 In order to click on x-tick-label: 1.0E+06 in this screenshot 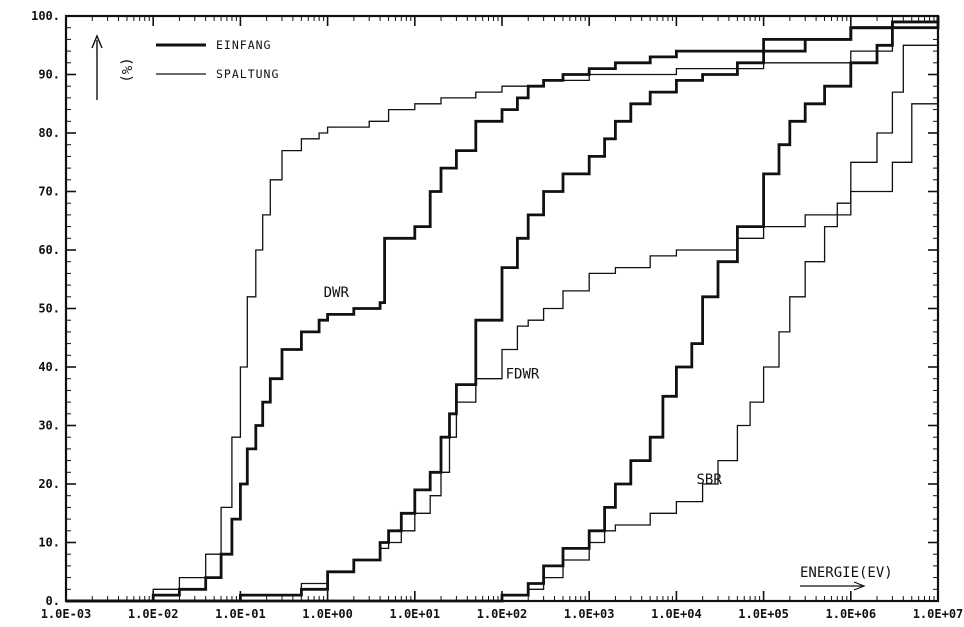, I will do `click(851, 614)`.